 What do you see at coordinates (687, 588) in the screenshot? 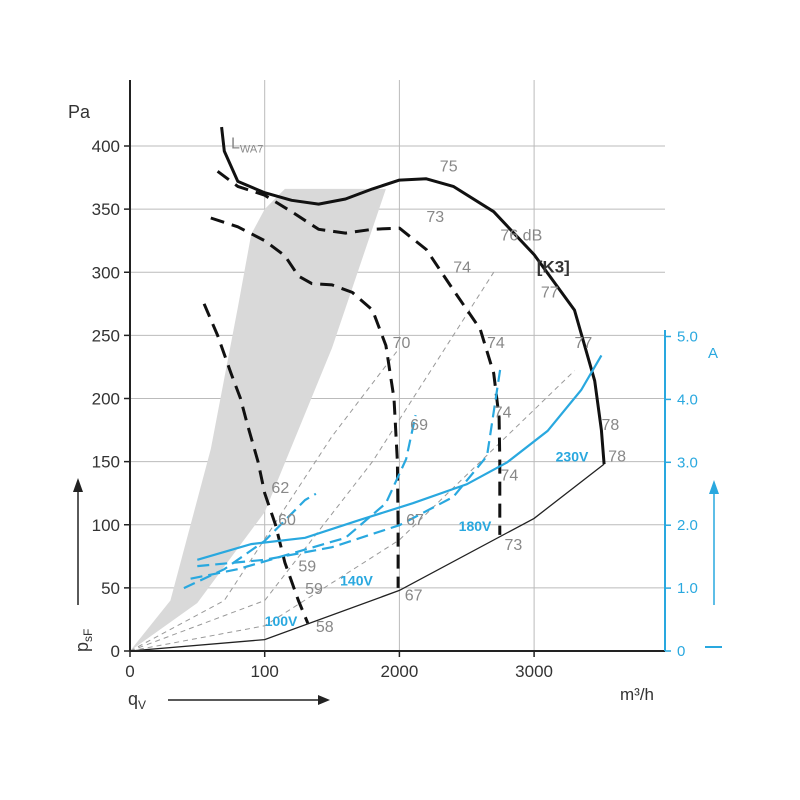
I see `y2-tick-label: 1.0` at bounding box center [687, 588].